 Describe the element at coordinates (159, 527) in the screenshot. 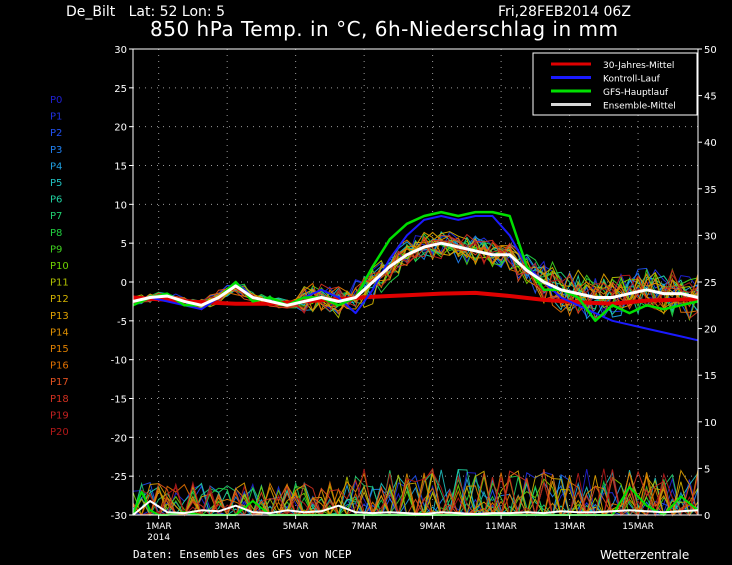

I see `x-tick-label: 1MAR` at that location.